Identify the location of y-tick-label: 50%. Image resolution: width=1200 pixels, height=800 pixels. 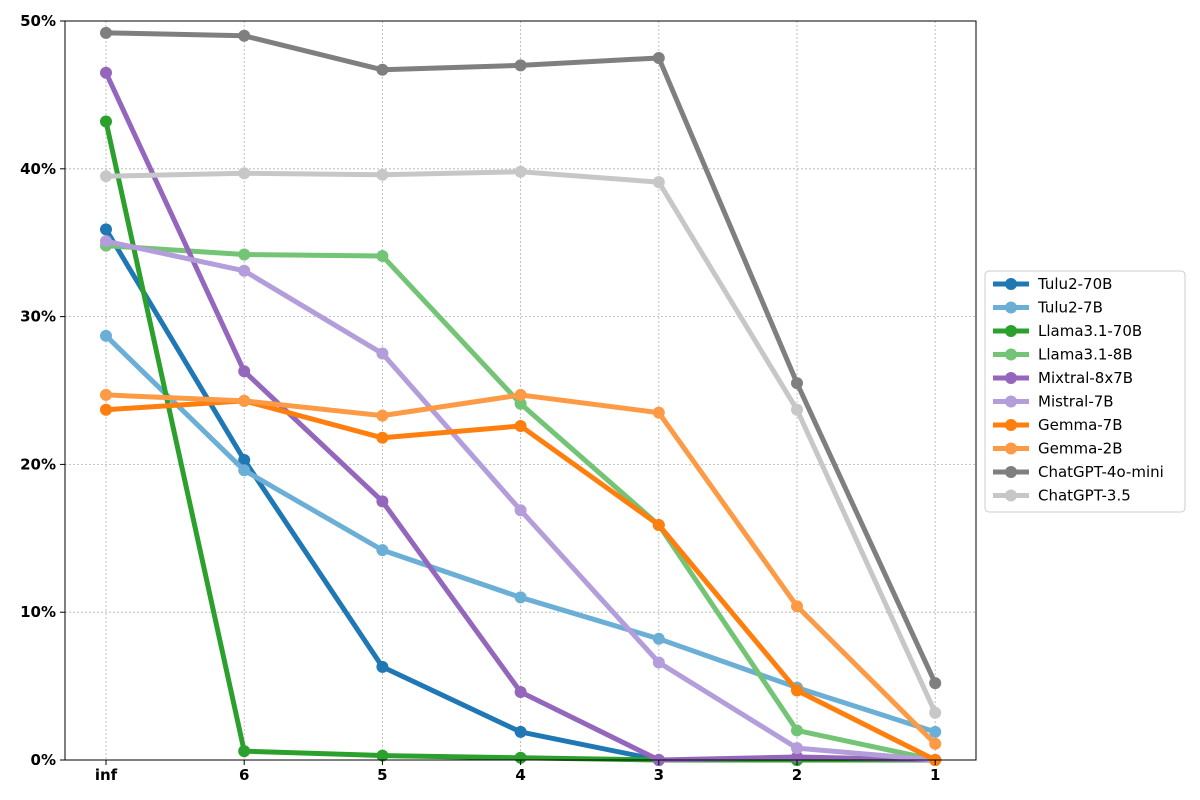
(38, 21).